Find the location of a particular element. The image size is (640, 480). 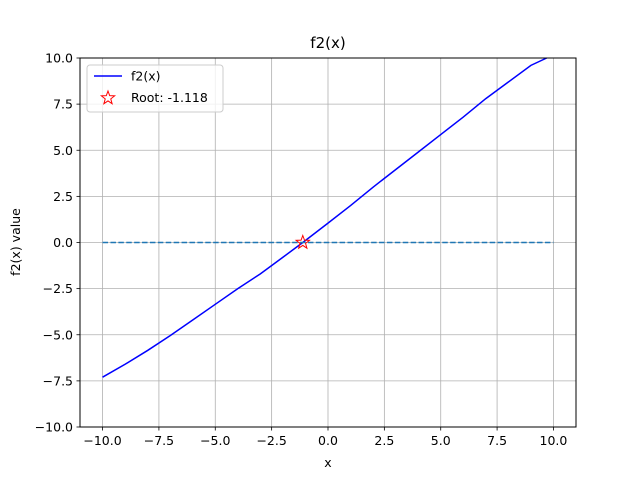

y-tick-label: −10.0 is located at coordinates (54, 427).